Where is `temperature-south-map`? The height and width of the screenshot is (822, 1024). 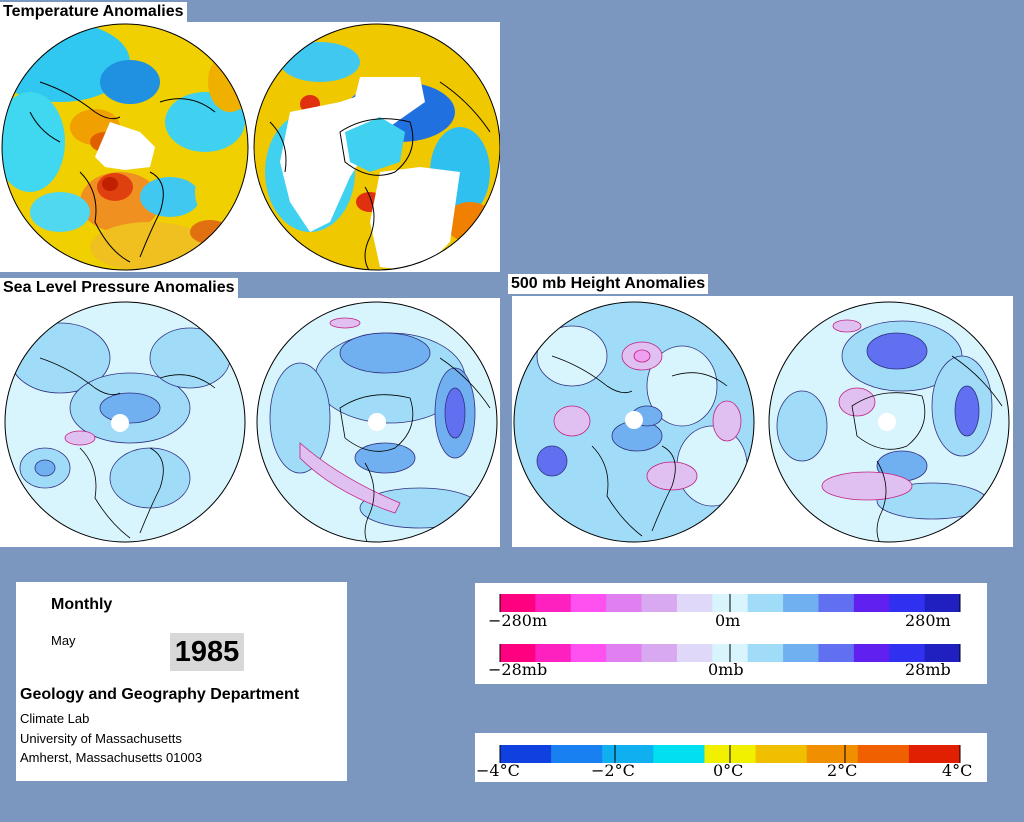
temperature-south-map is located at coordinates (377, 147).